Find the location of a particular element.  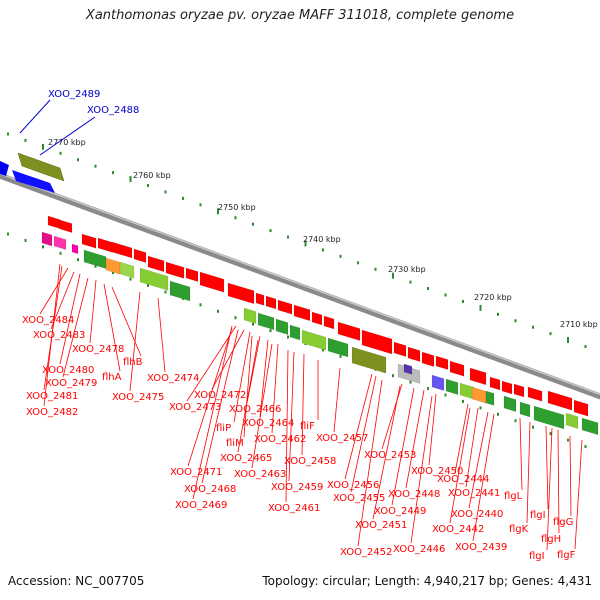

gene-label: XOO_2473 is located at coordinates (195, 407).